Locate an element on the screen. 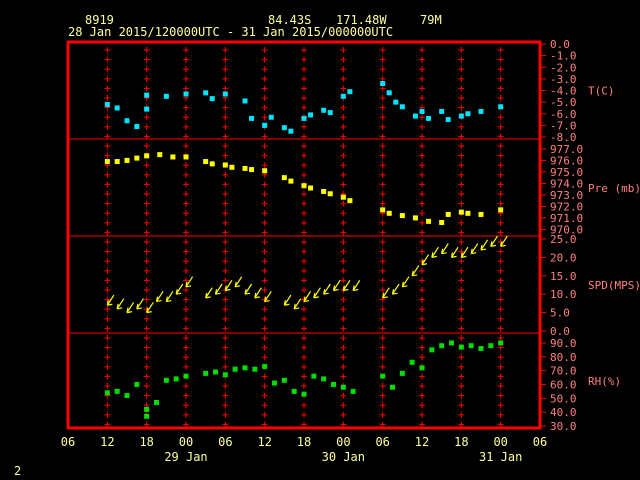 The height and width of the screenshot is (480, 640). pressure-axis-label: Pre (mb) is located at coordinates (614, 188).